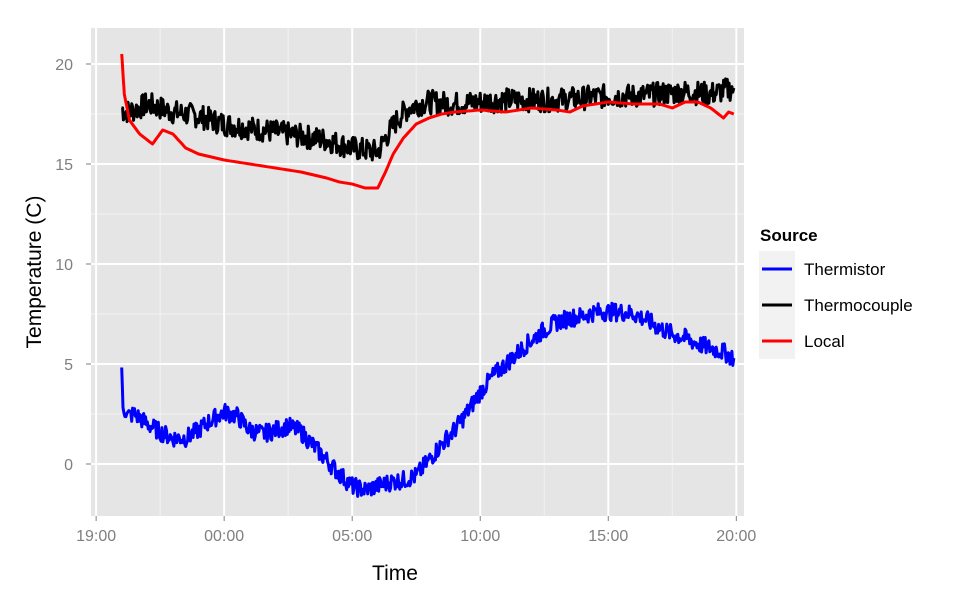  What do you see at coordinates (64, 265) in the screenshot?
I see `y-tick-label: 10` at bounding box center [64, 265].